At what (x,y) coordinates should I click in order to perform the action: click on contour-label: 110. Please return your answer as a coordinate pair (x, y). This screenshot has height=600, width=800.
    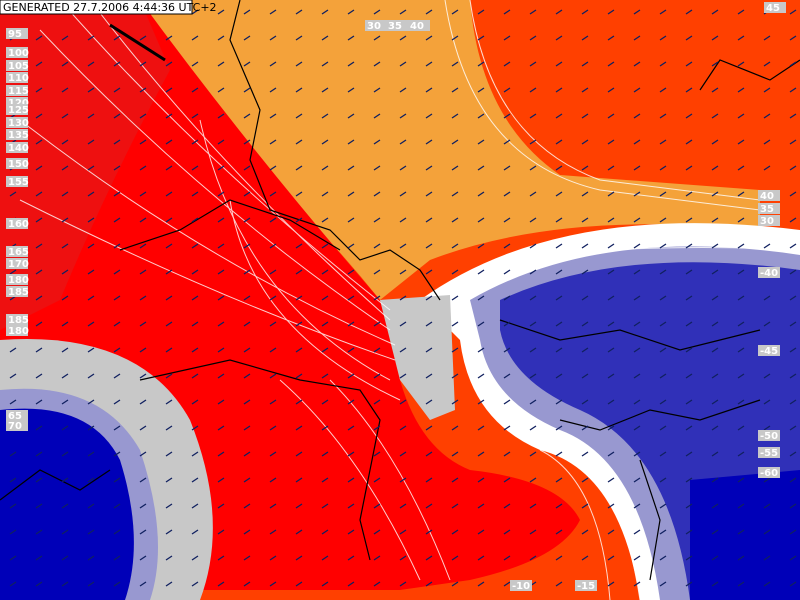
    Looking at the image, I should click on (18, 78).